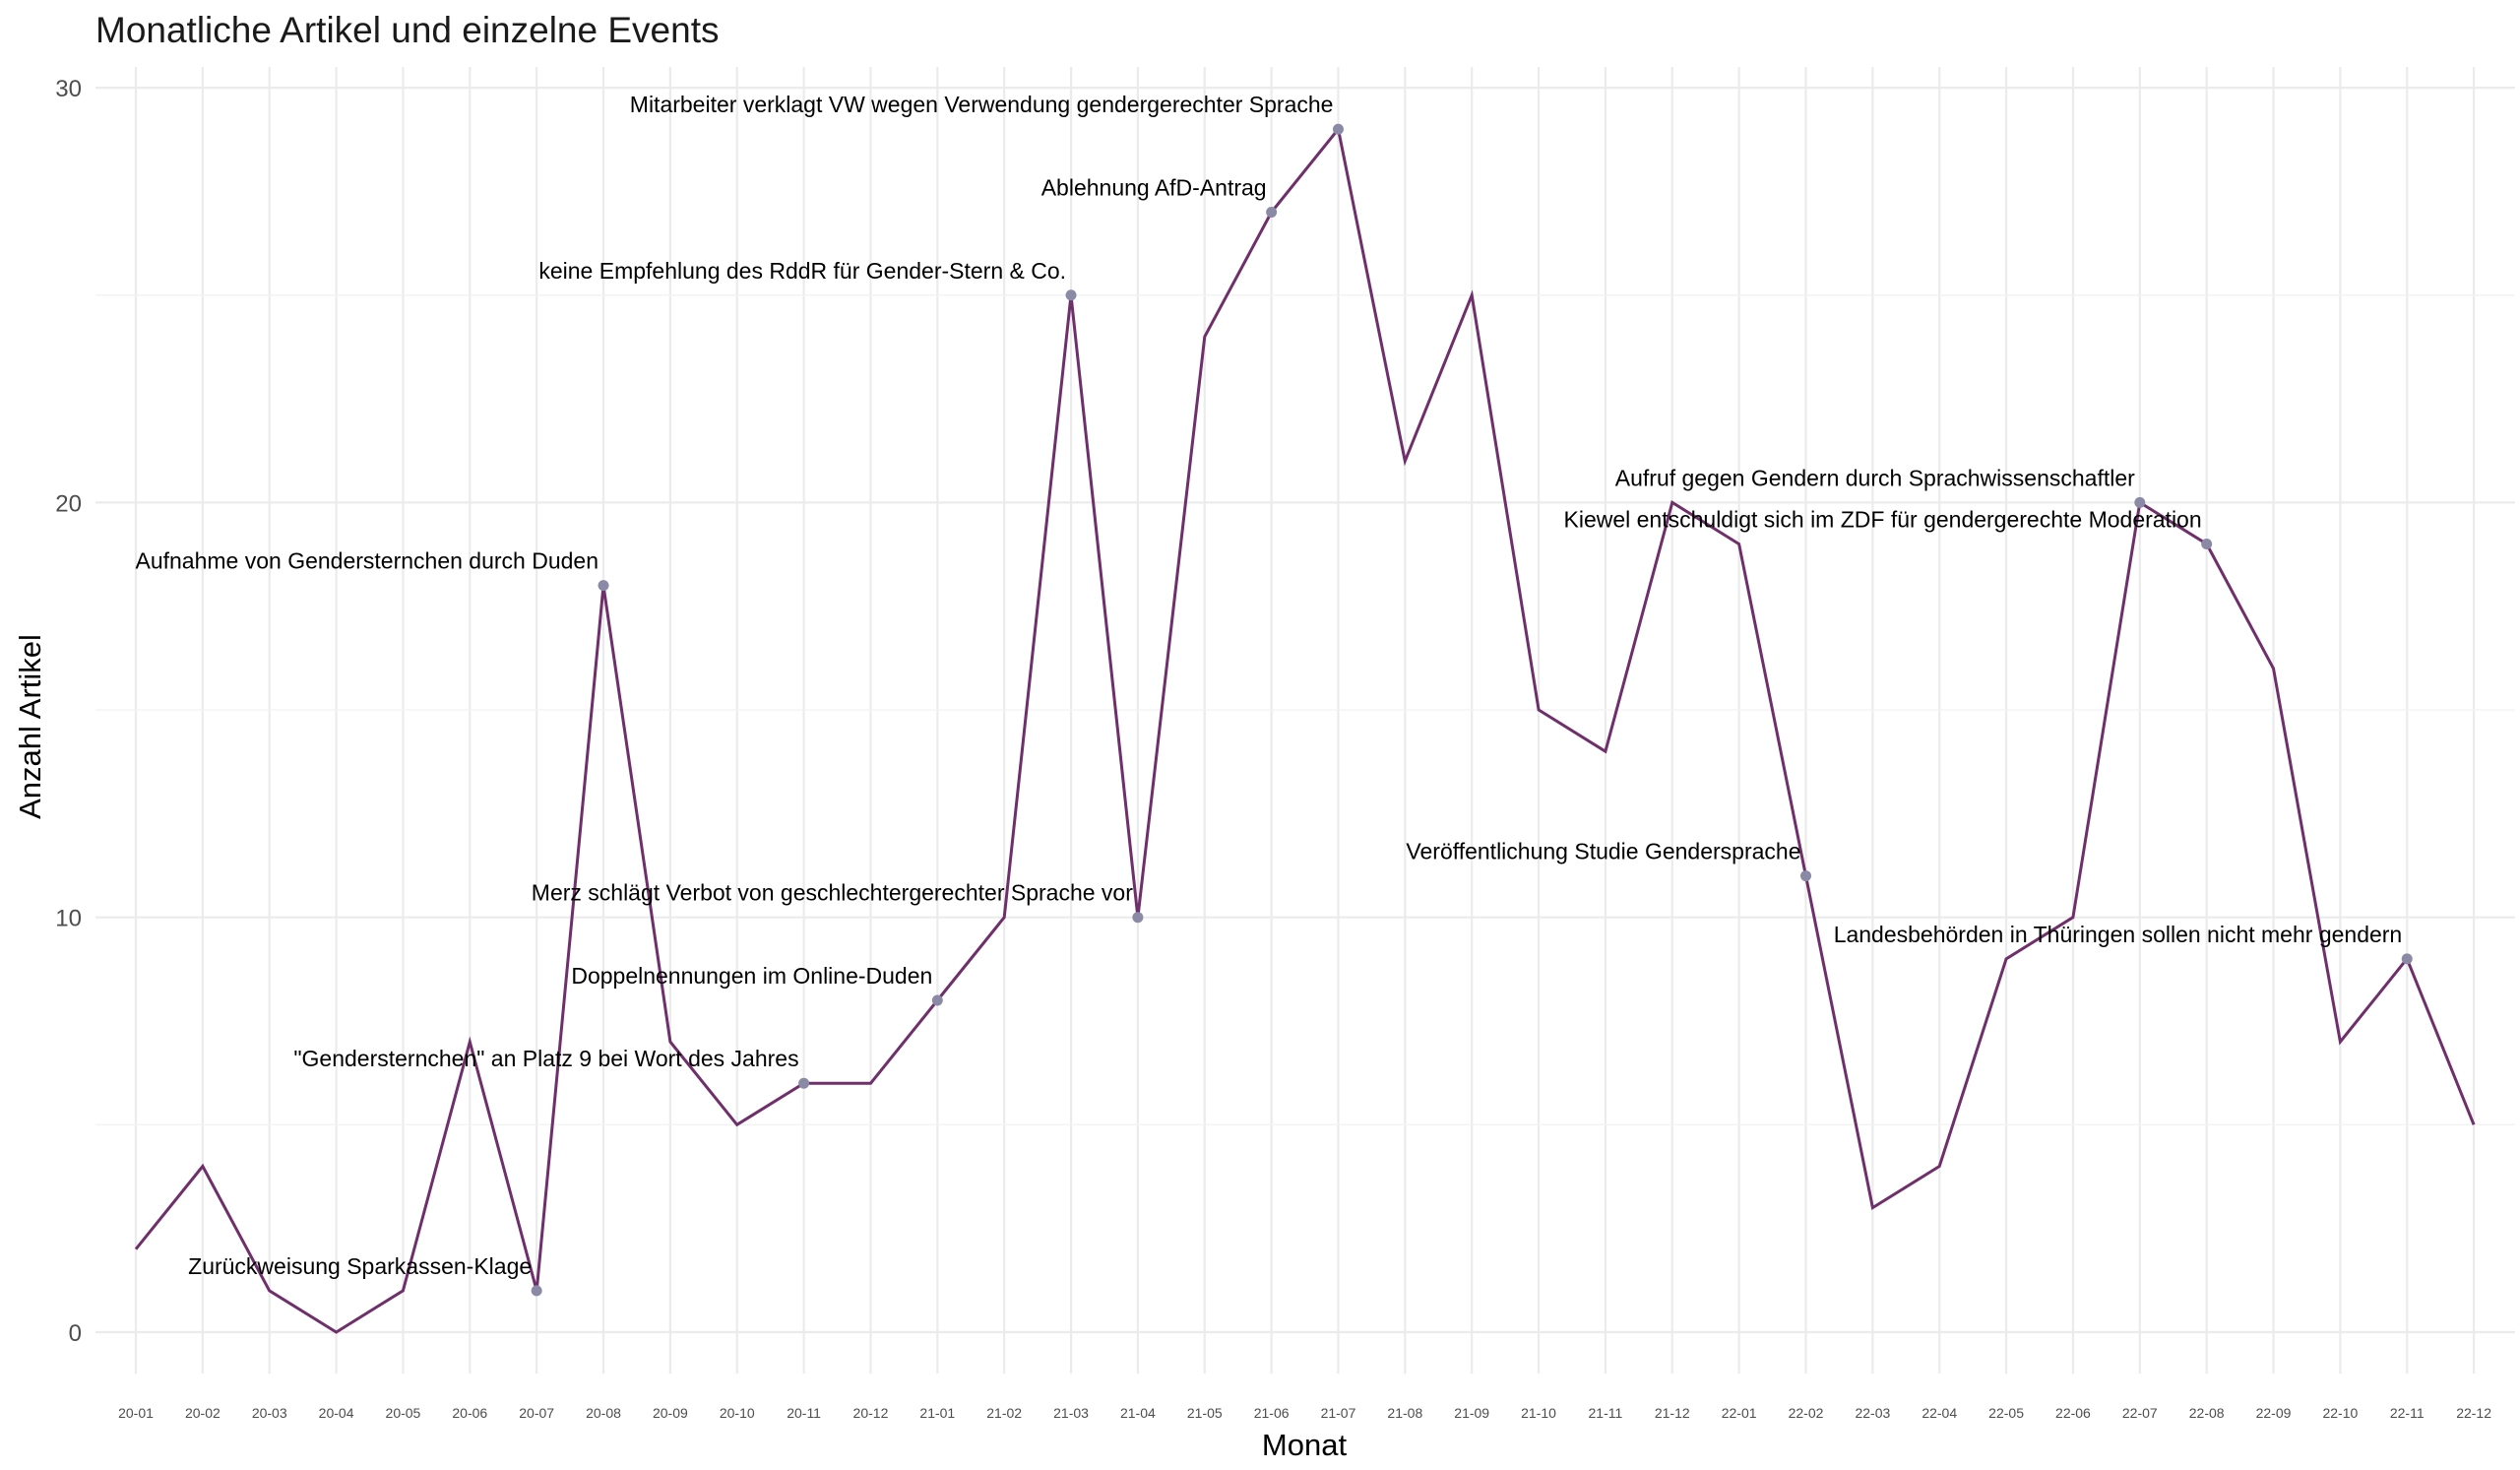 This screenshot has width=2520, height=1470. What do you see at coordinates (366, 561) in the screenshot?
I see `event-annotation: Aufnahme von Gendersternchen durch Duden` at bounding box center [366, 561].